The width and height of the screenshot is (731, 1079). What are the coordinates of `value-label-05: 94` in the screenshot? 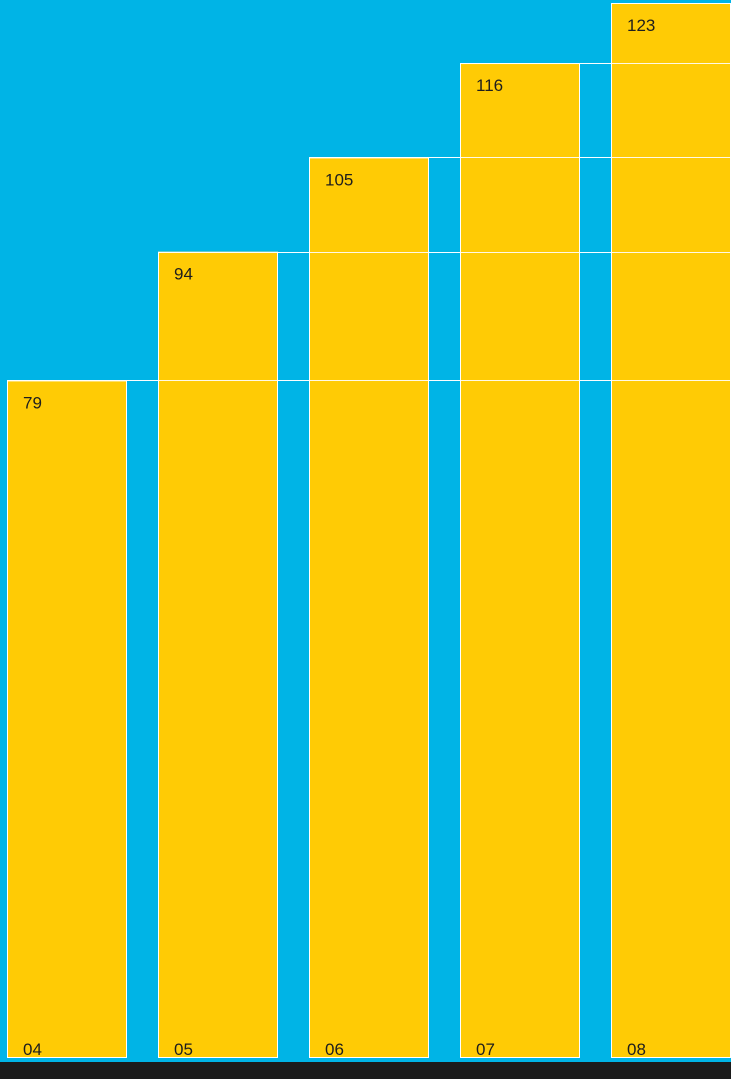 It's located at (183, 274).